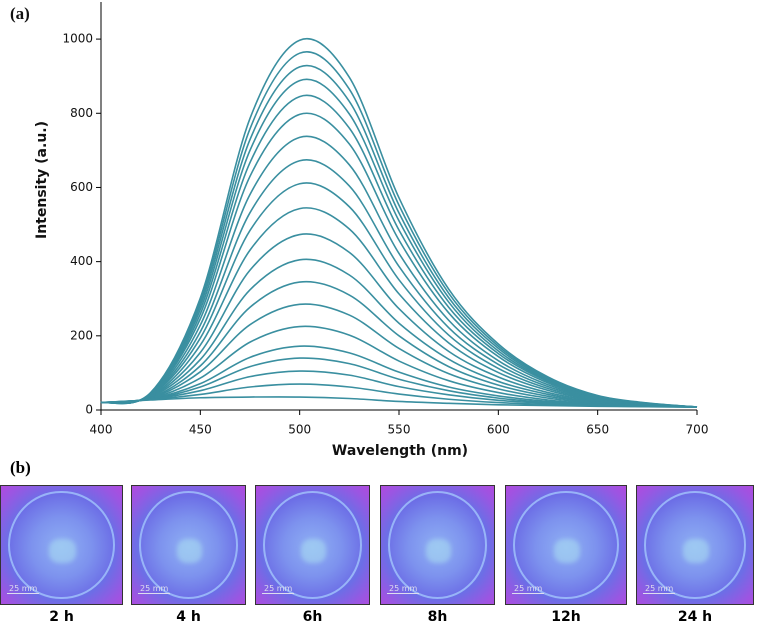  I want to click on panel-label: (a), so click(20, 13).